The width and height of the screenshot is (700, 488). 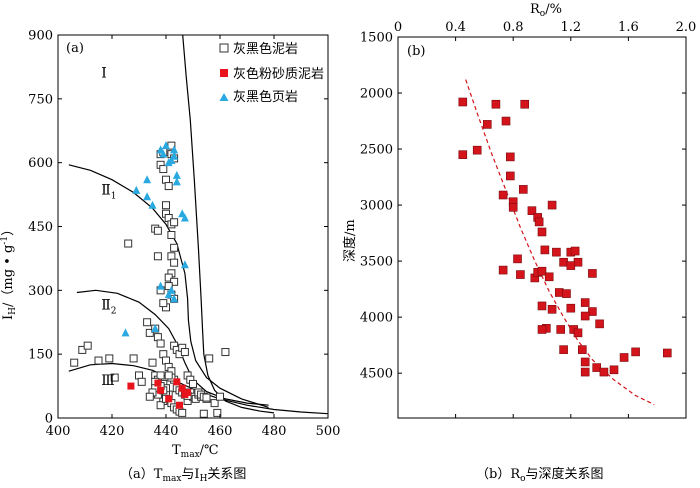 I want to click on x-tick-label-a: 480, so click(x=274, y=431).